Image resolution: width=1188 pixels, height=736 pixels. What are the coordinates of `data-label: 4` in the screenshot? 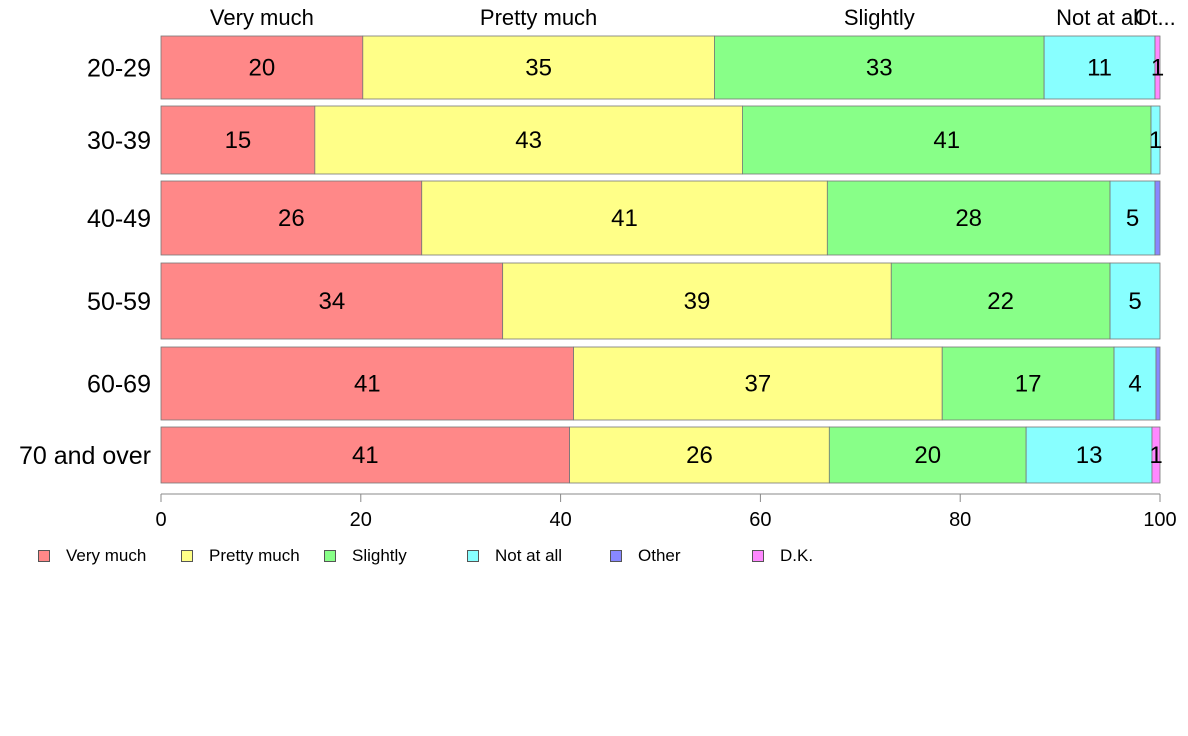 It's located at (1134, 384).